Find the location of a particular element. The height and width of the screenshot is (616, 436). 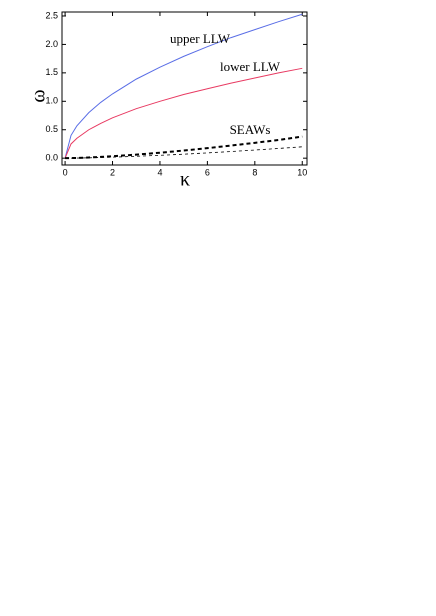

annotation: upper LLW is located at coordinates (200, 38).